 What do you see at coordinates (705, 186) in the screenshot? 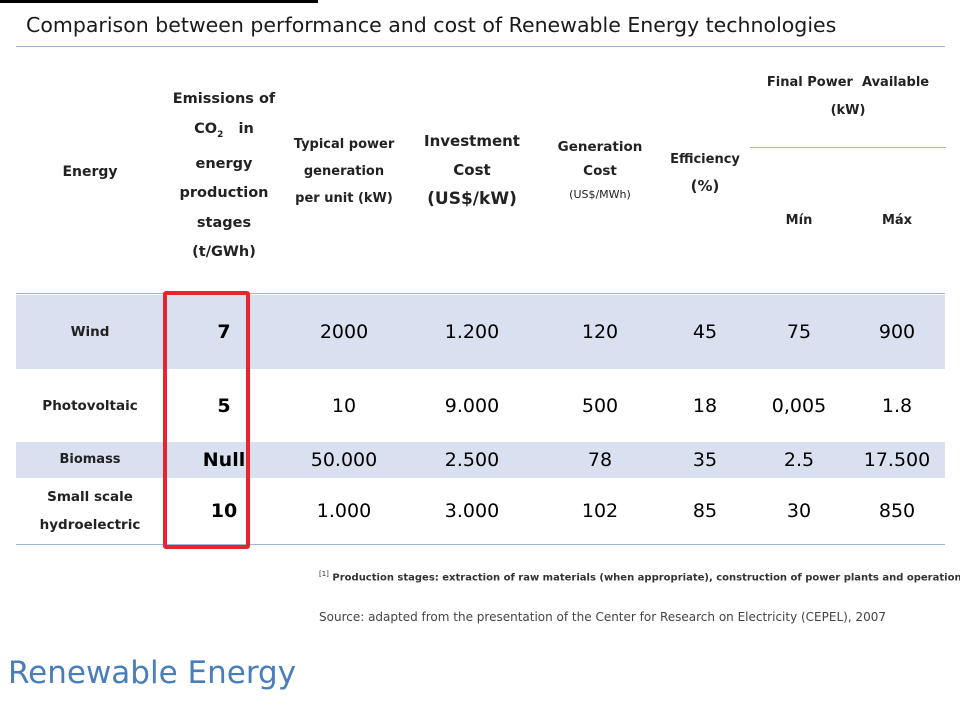
I see `header-efficiency-line: (%)` at bounding box center [705, 186].